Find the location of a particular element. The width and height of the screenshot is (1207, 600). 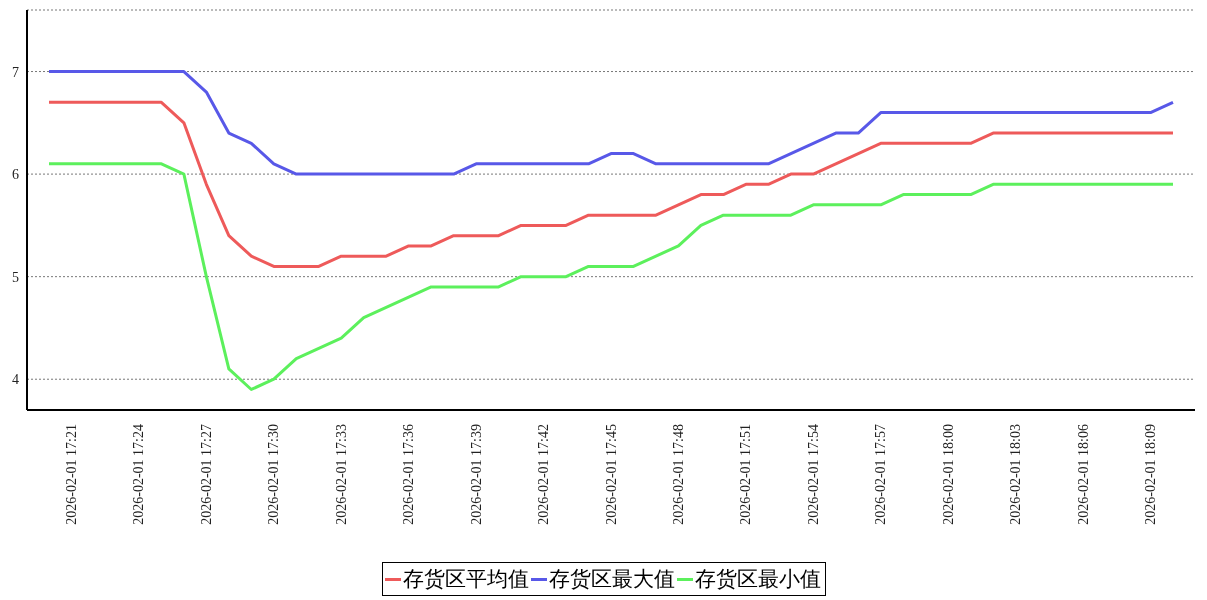

x-tick-label: 2026-02-01 17:30 is located at coordinates (274, 474).